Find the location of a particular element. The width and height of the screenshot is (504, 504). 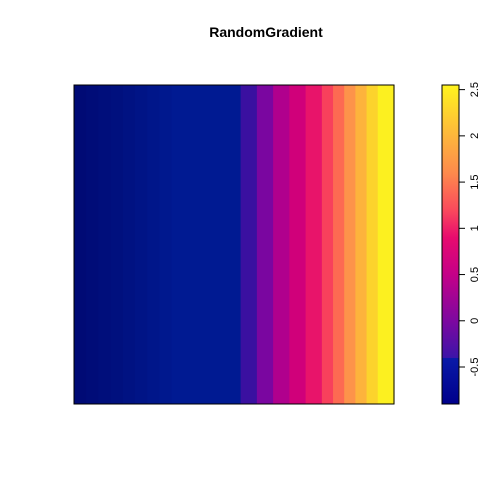

colorbar-tick-label: 1 is located at coordinates (475, 228).